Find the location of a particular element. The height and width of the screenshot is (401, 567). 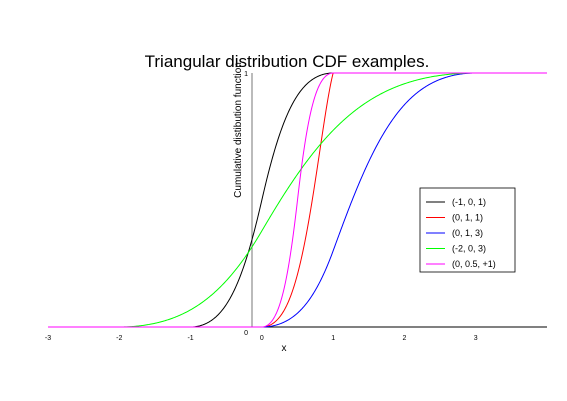

legend-label: (-2, 0, 3) is located at coordinates (469, 249).